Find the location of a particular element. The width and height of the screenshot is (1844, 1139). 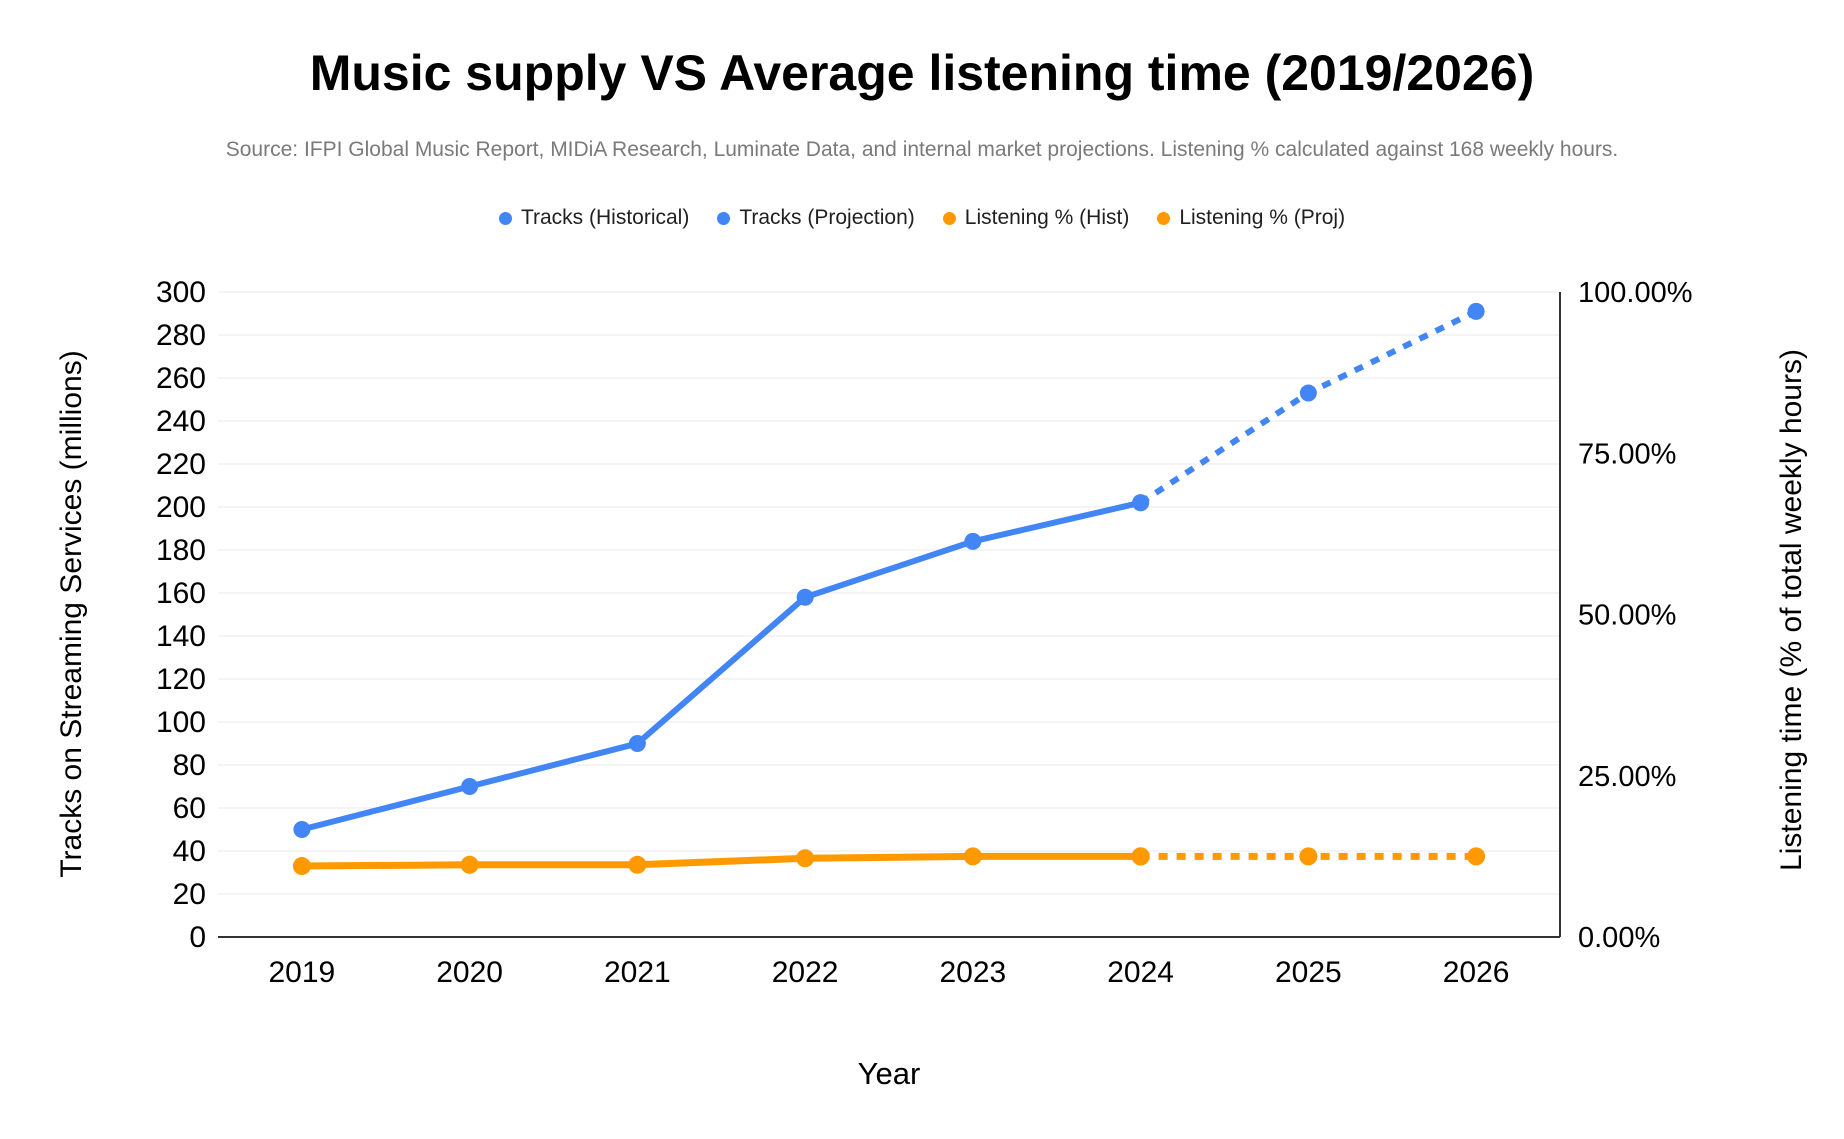

legend-item-tracks-historical: Tracks (Historical) is located at coordinates (594, 218).